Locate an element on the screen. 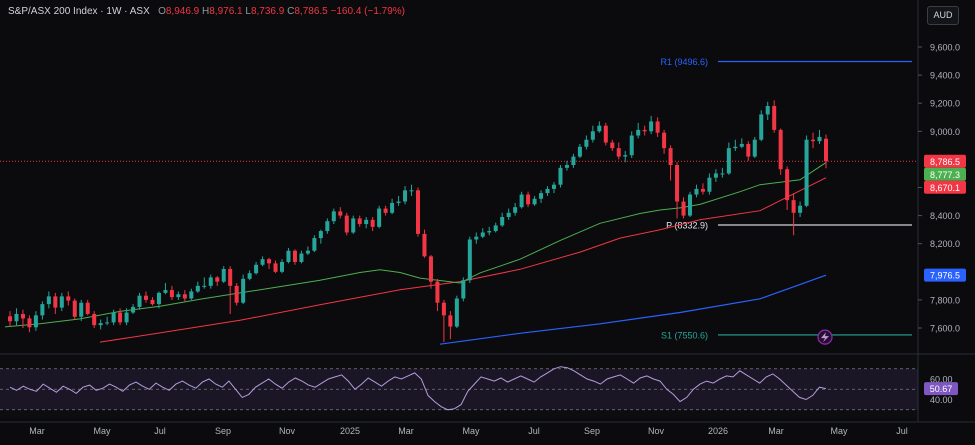 This screenshot has width=975, height=445. price-tick-label: 7,600.0 is located at coordinates (945, 329).